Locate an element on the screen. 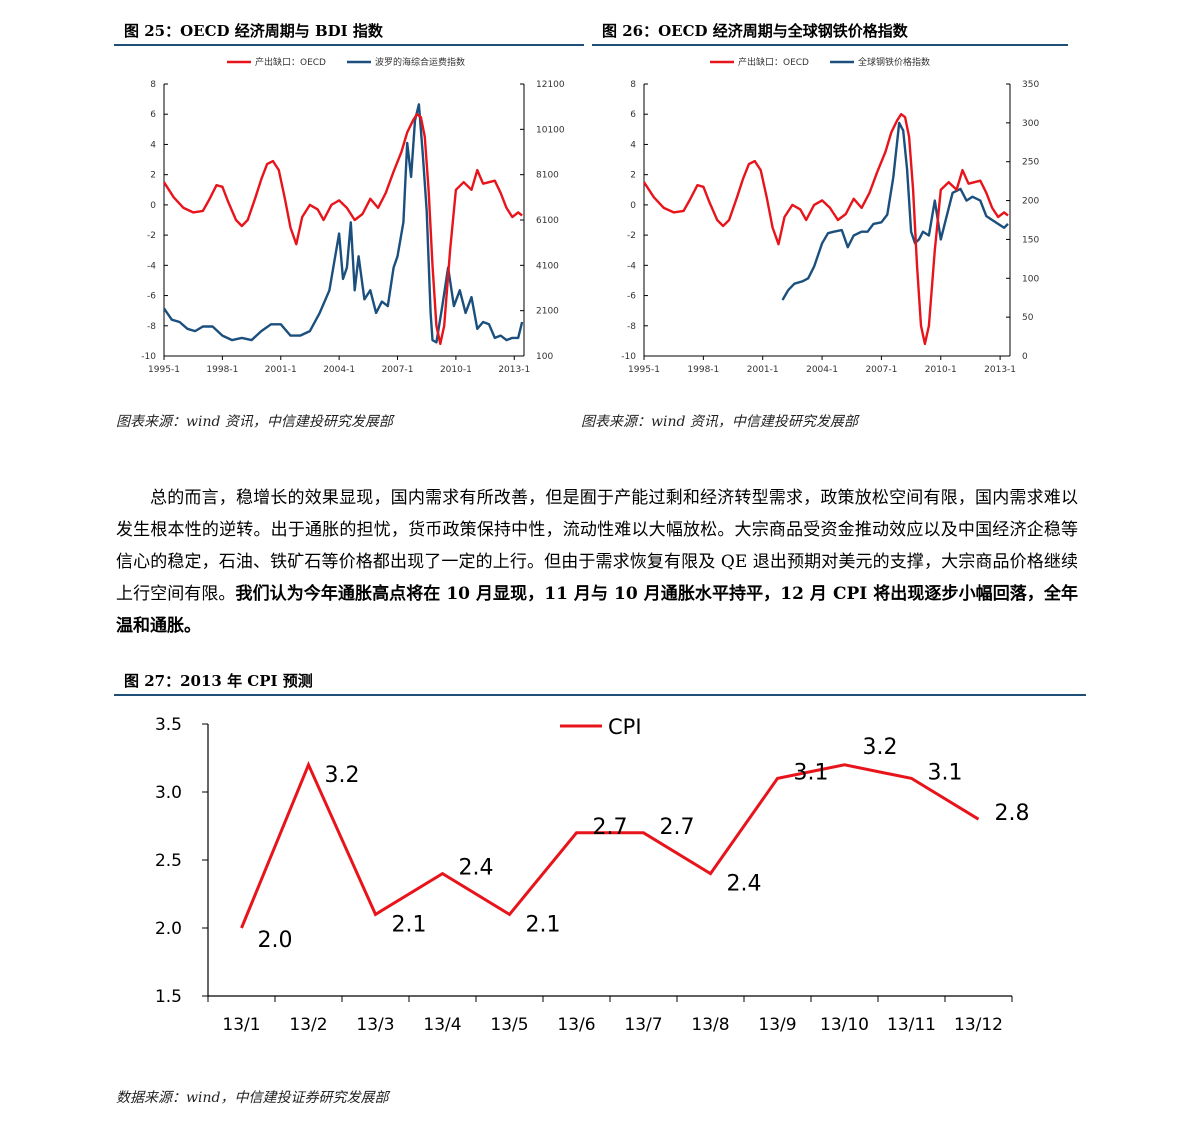  fig25-x-tick-label: 1998-1 is located at coordinates (222, 370).